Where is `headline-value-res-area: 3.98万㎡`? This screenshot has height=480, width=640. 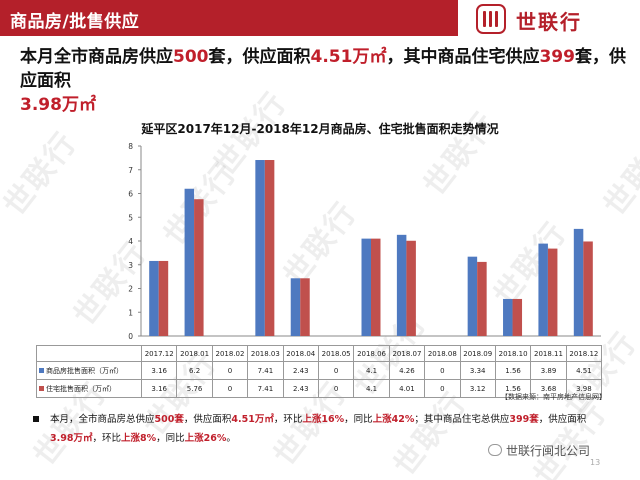
headline-value-res-area: 3.98万㎡ is located at coordinates (58, 105).